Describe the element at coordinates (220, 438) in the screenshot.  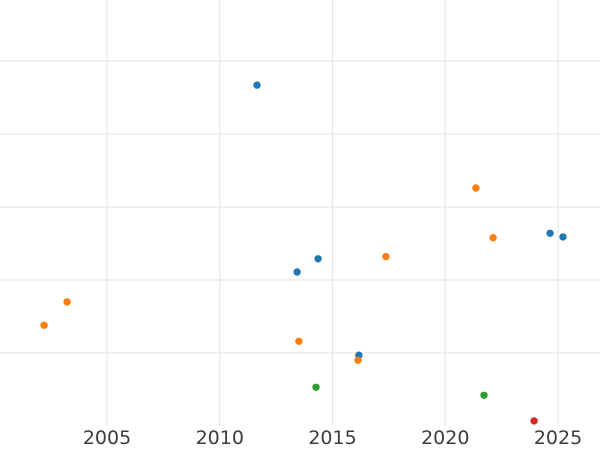
I see `x-tick-label: 2010` at that location.